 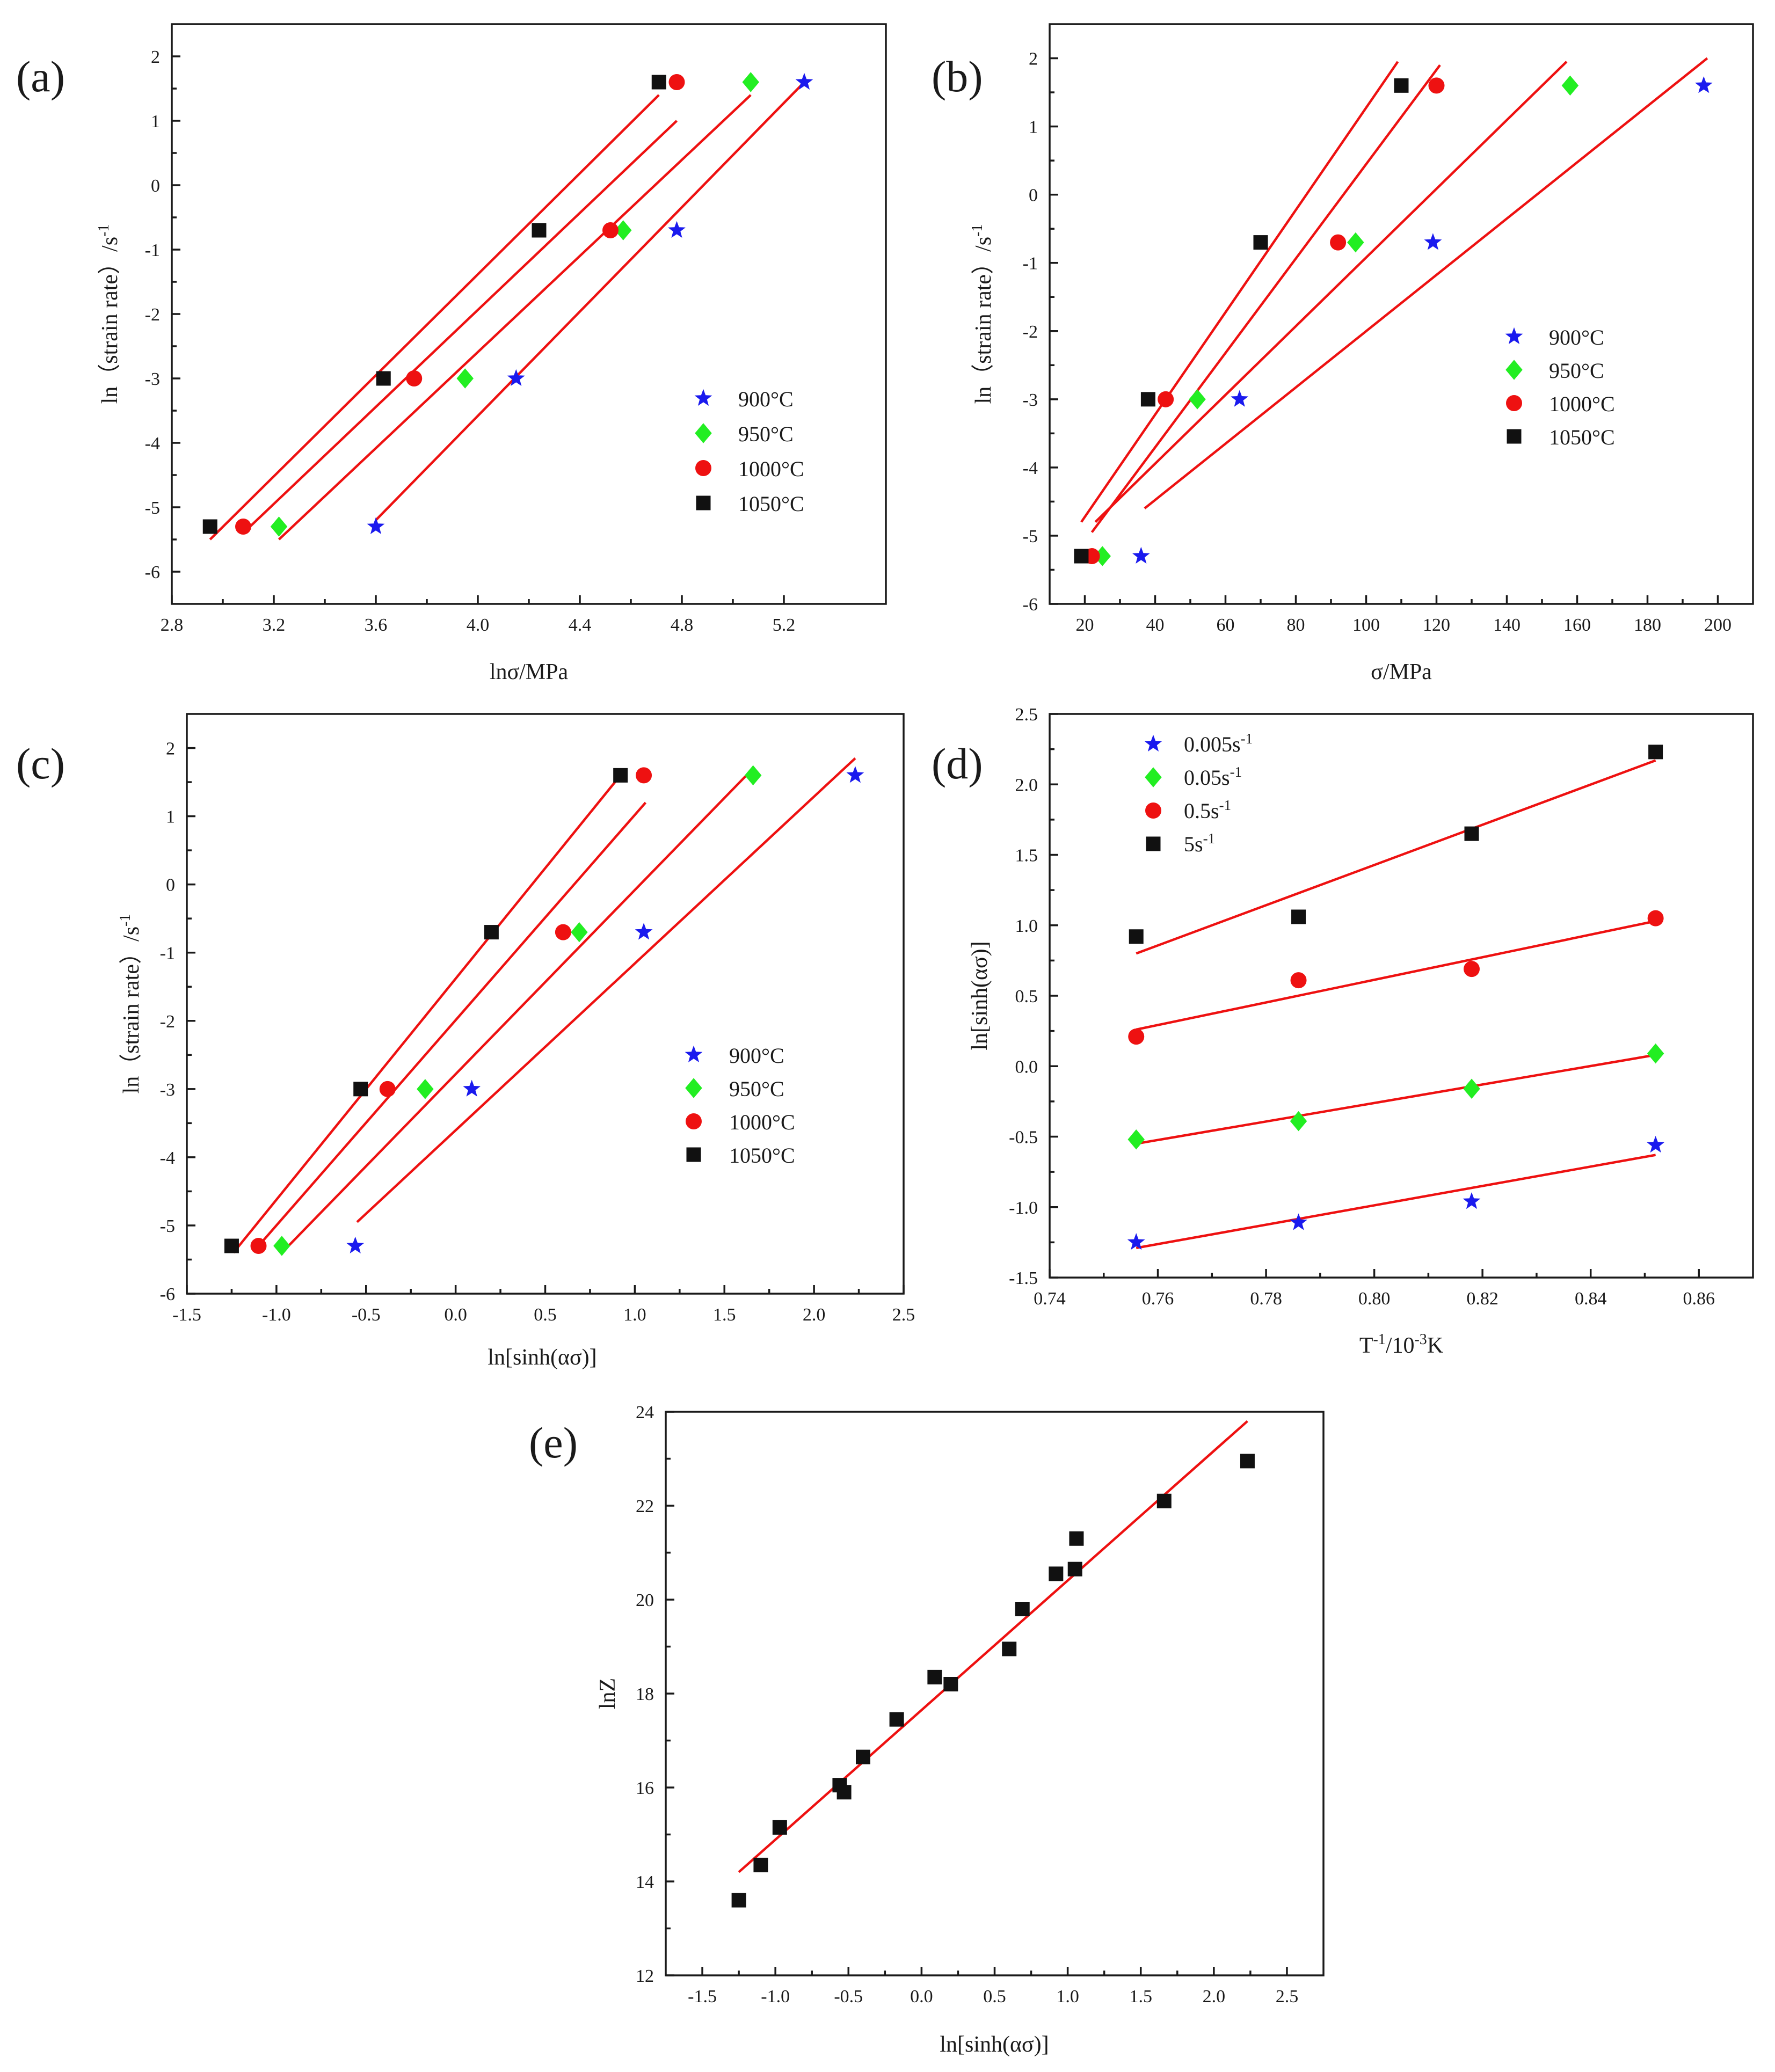 What do you see at coordinates (979, 995) in the screenshot?
I see `panel-d-y-axis-label: ln[sinh(ασ)]` at bounding box center [979, 995].